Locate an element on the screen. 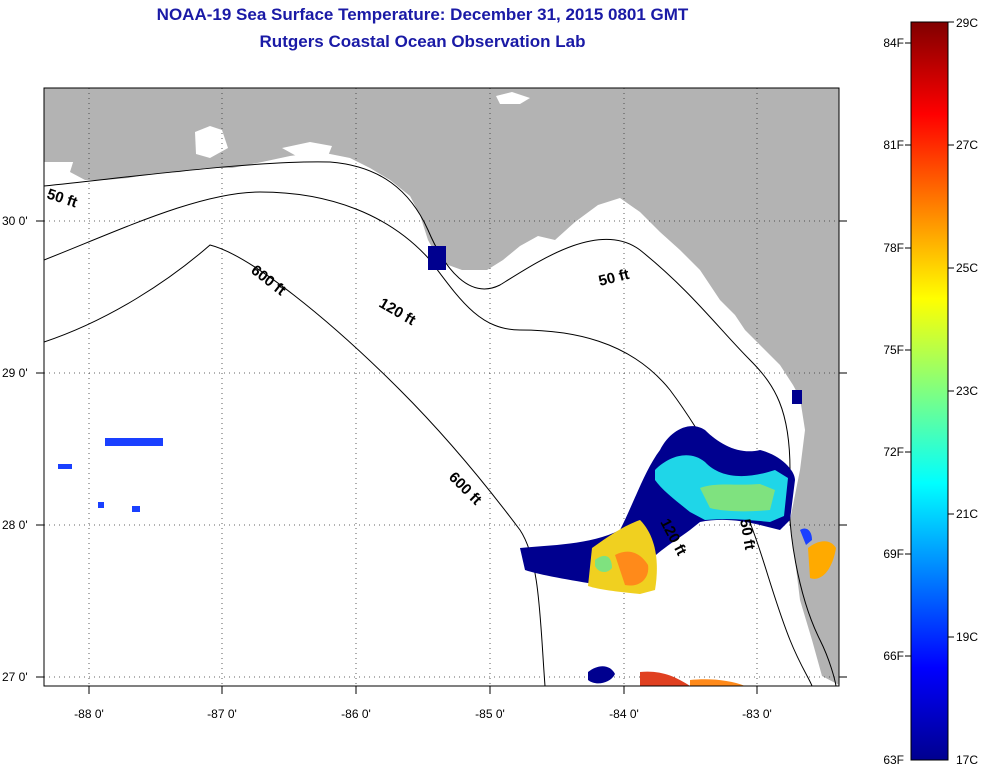  colorbar-f-label: 72F is located at coordinates (893, 452).